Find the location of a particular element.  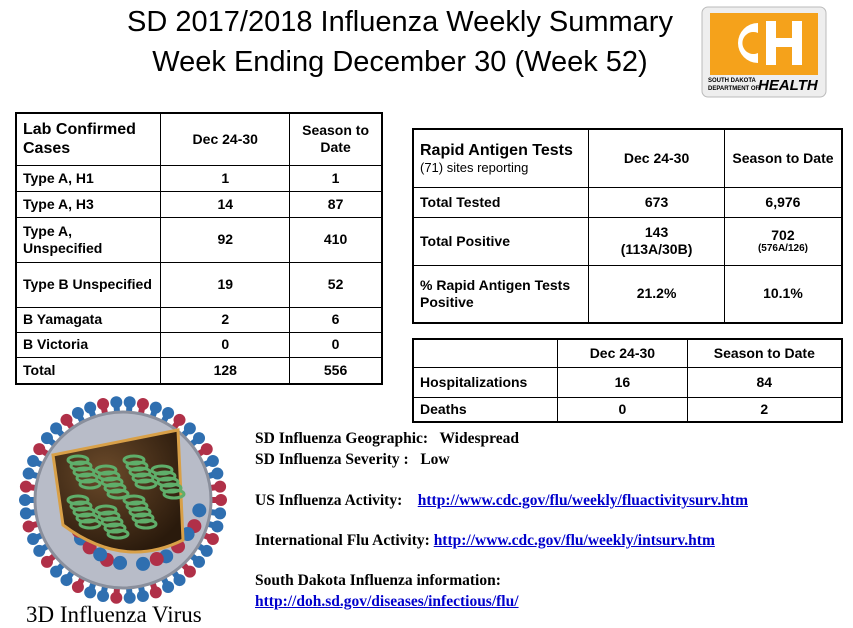

title-line: SD 2017/2018 Influenza Weekly Summary is located at coordinates (400, 22).